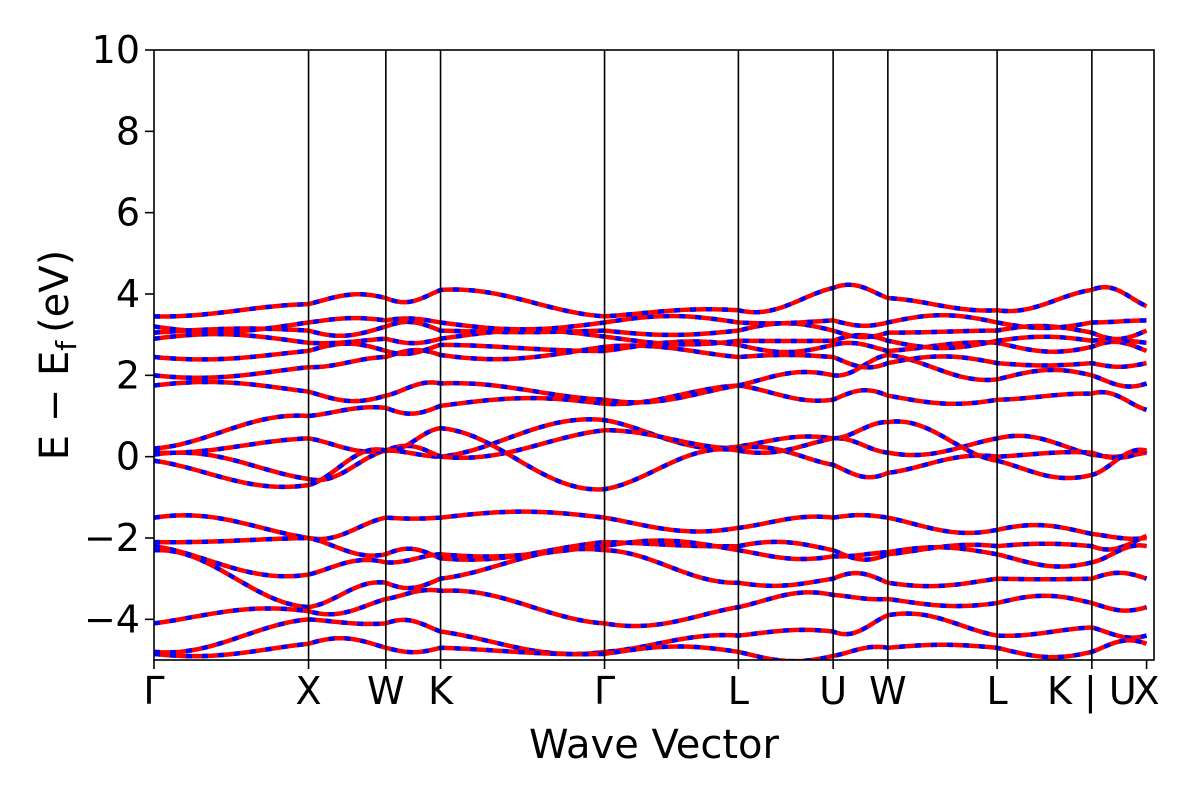  Describe the element at coordinates (112, 619) in the screenshot. I see `y-tick-label: −4` at that location.